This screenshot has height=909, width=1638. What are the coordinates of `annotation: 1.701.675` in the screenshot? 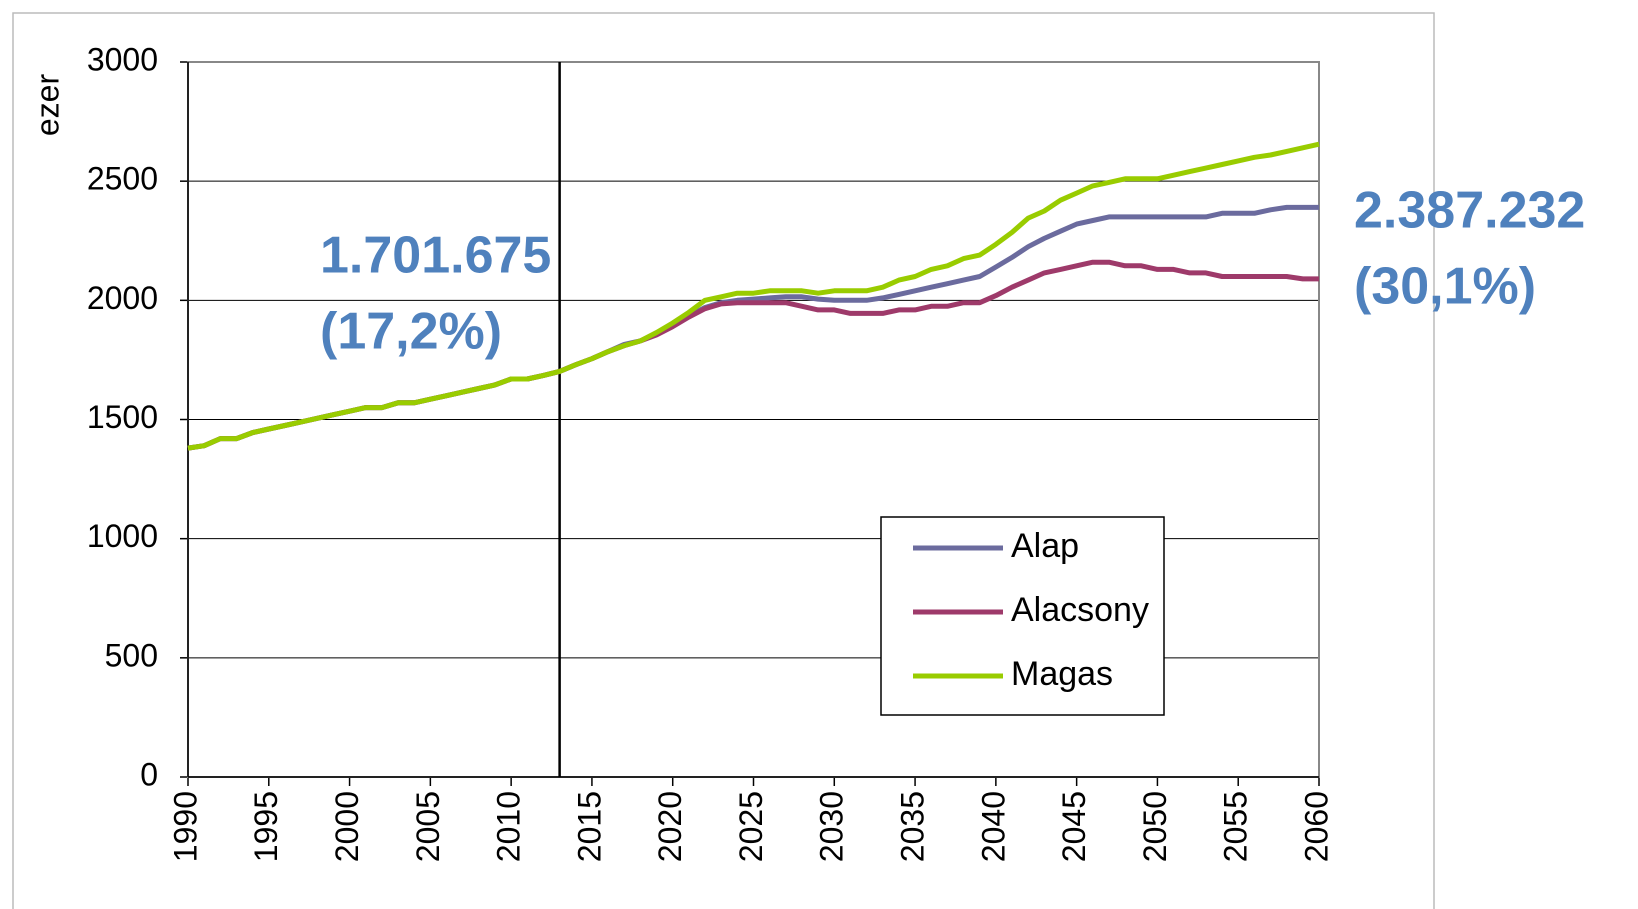 It's located at (435, 256).